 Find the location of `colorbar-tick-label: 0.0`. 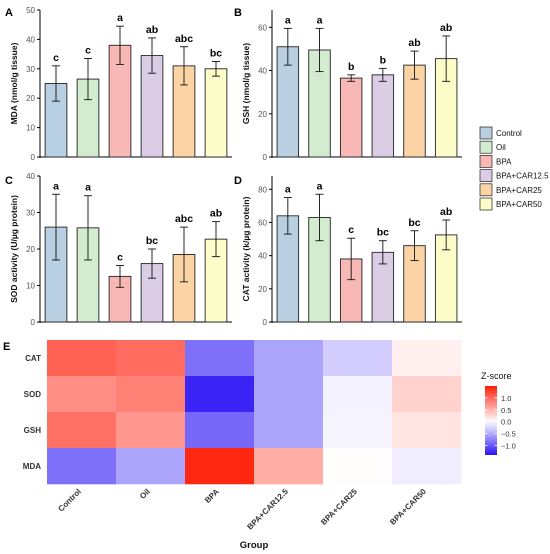

colorbar-tick-label: 0.0 is located at coordinates (506, 422).